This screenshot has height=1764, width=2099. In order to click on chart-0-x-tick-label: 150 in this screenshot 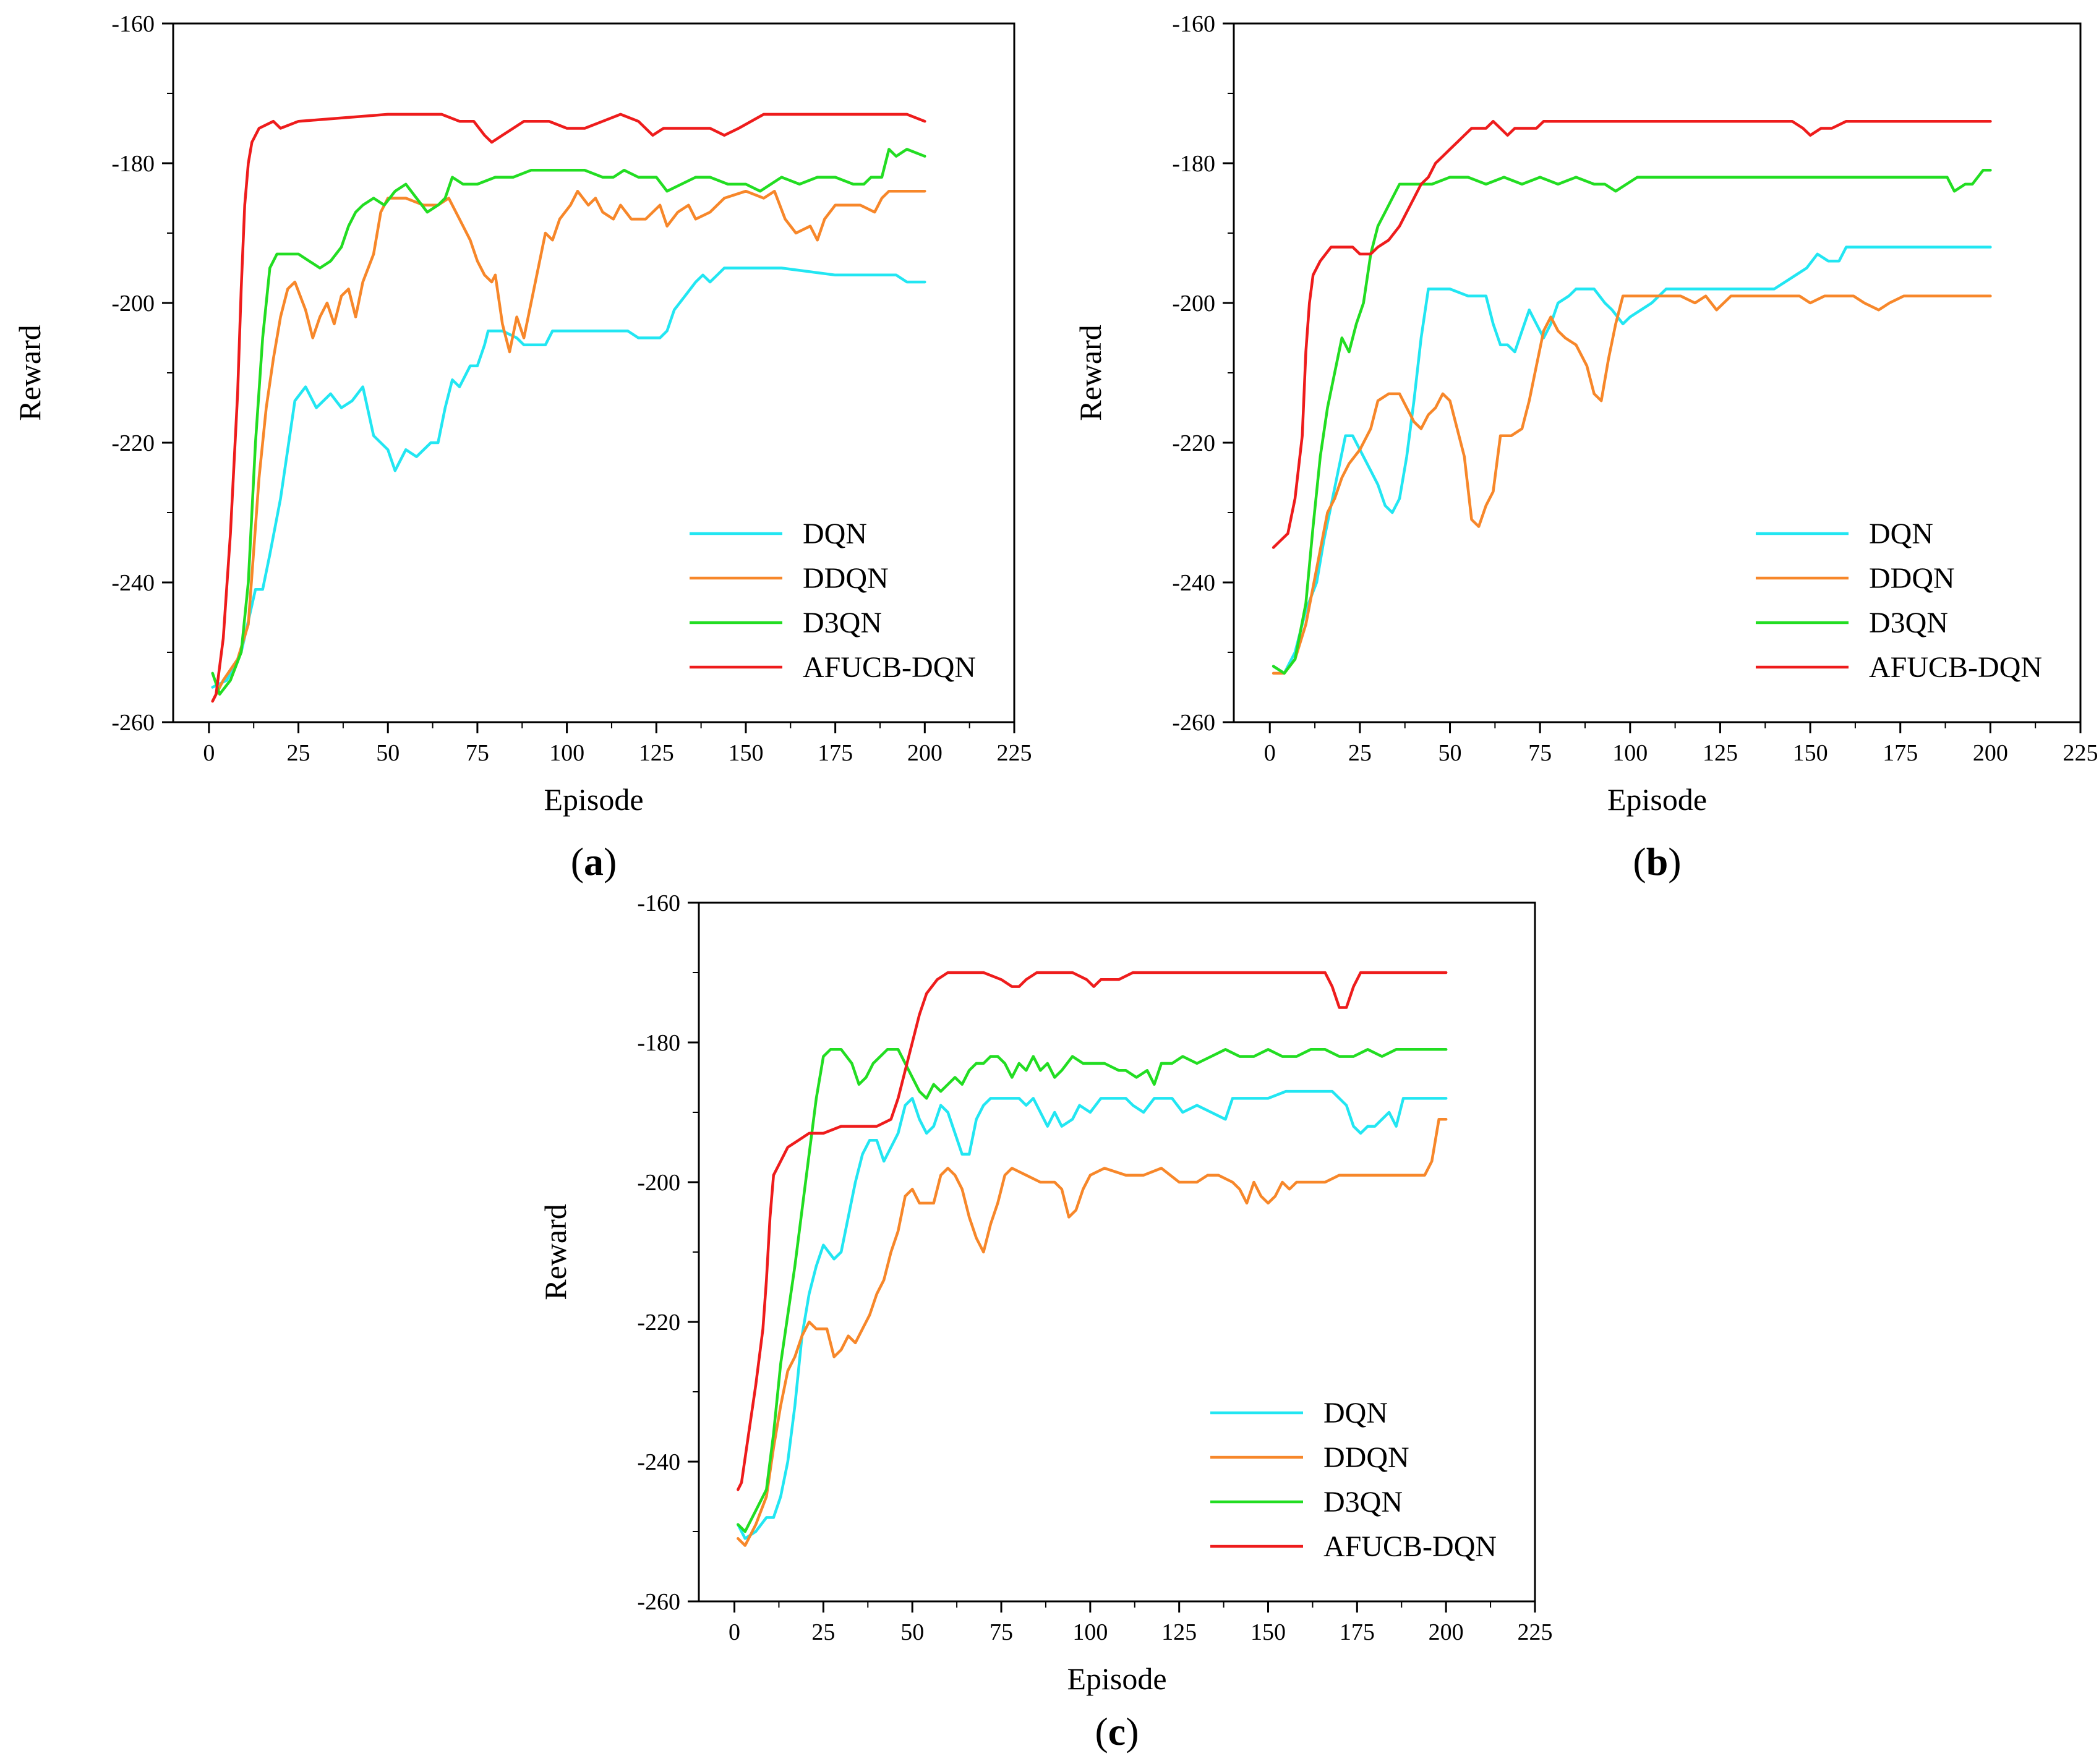, I will do `click(745, 753)`.